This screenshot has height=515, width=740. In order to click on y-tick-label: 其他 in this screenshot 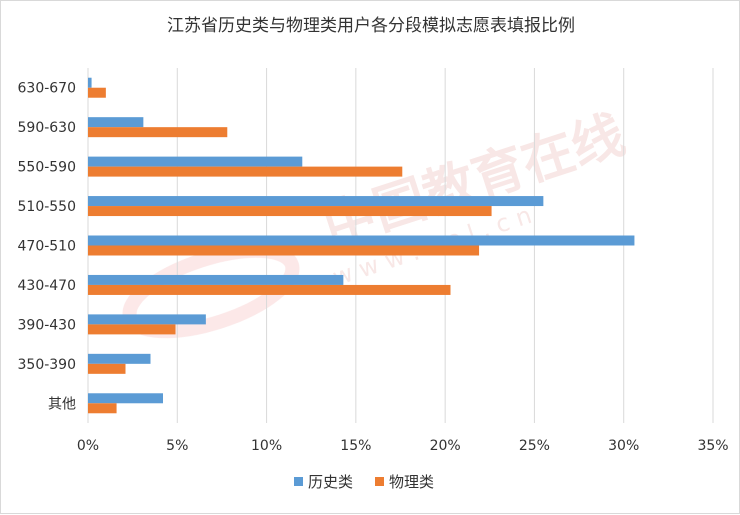, I will do `click(62, 404)`.